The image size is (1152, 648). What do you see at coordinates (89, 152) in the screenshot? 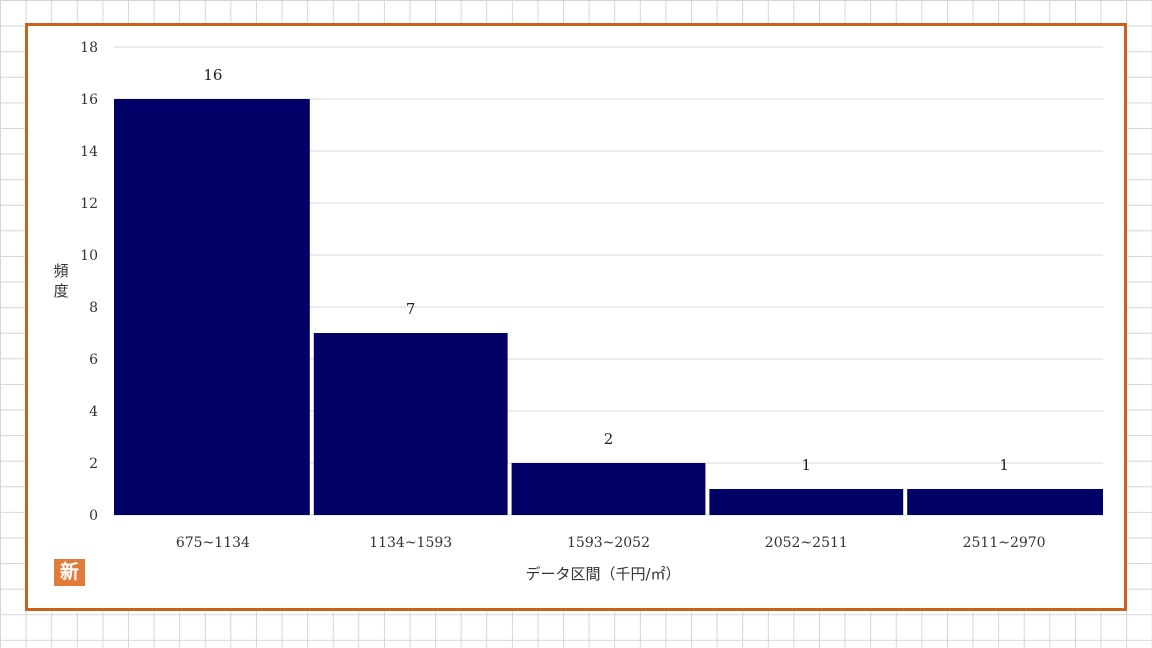
I see `y-tick-label: 14` at bounding box center [89, 152].